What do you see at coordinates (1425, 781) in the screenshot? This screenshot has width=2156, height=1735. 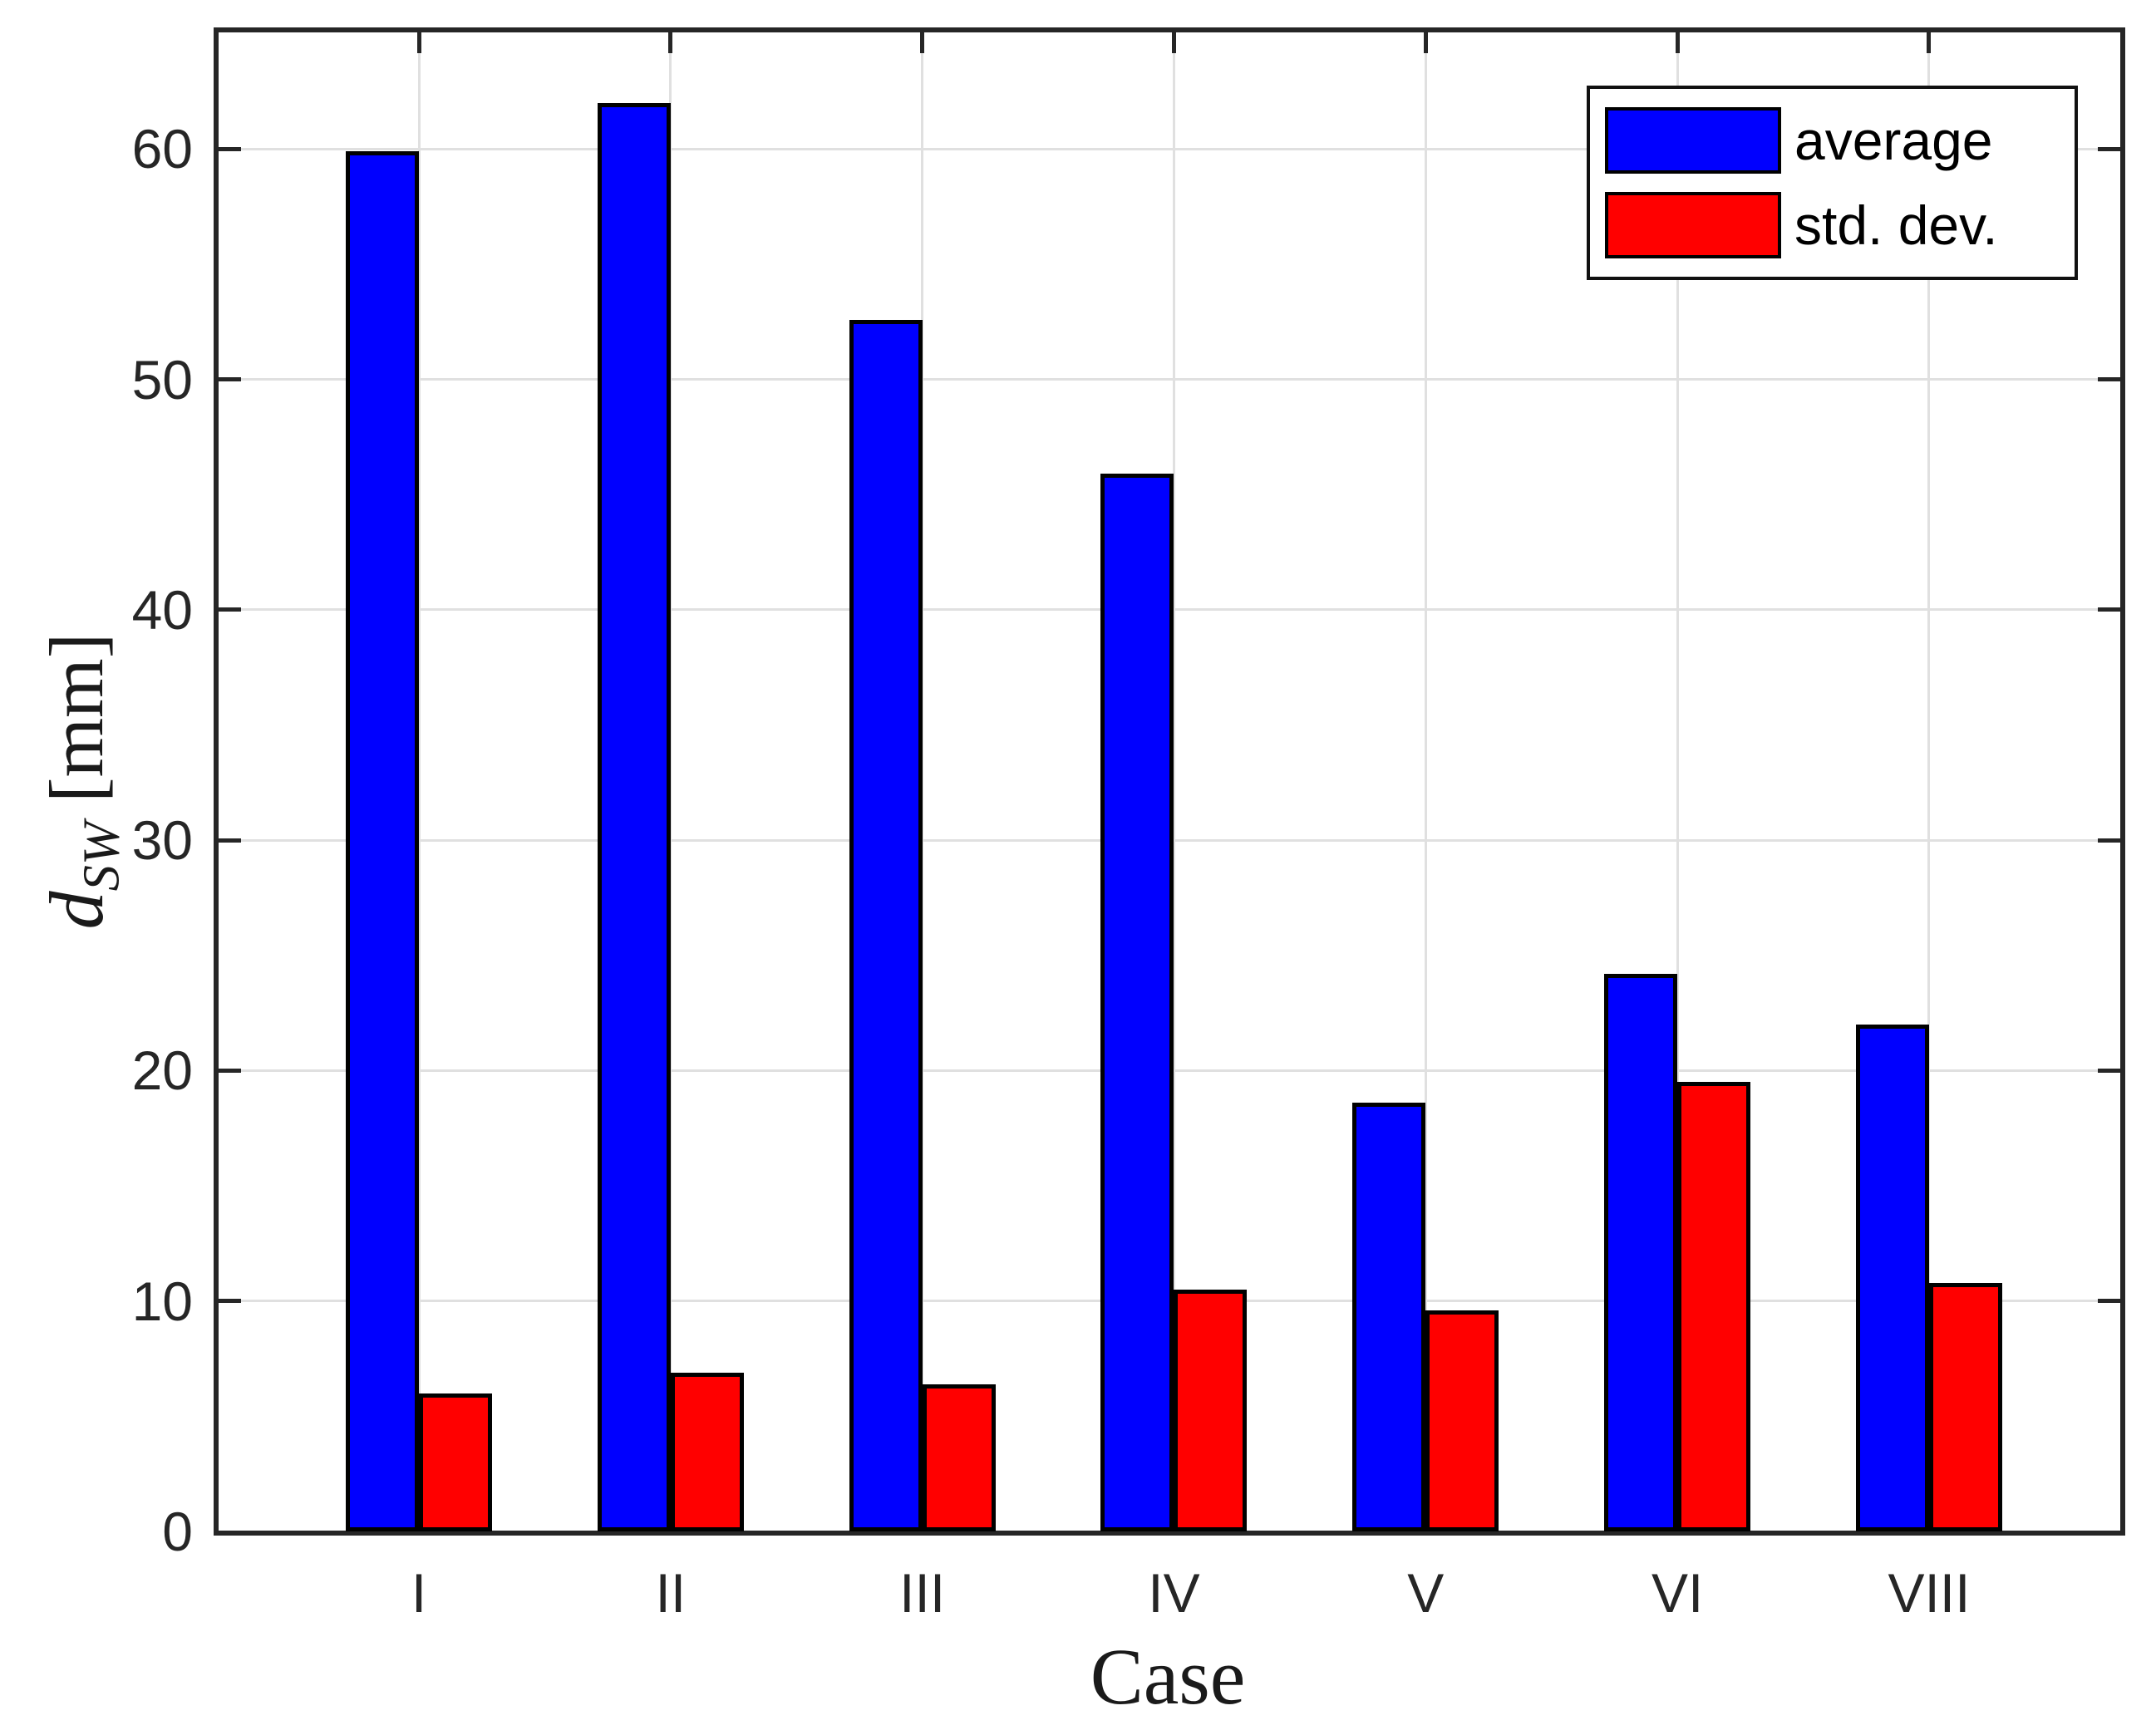 I see `gridline-x-V` at bounding box center [1425, 781].